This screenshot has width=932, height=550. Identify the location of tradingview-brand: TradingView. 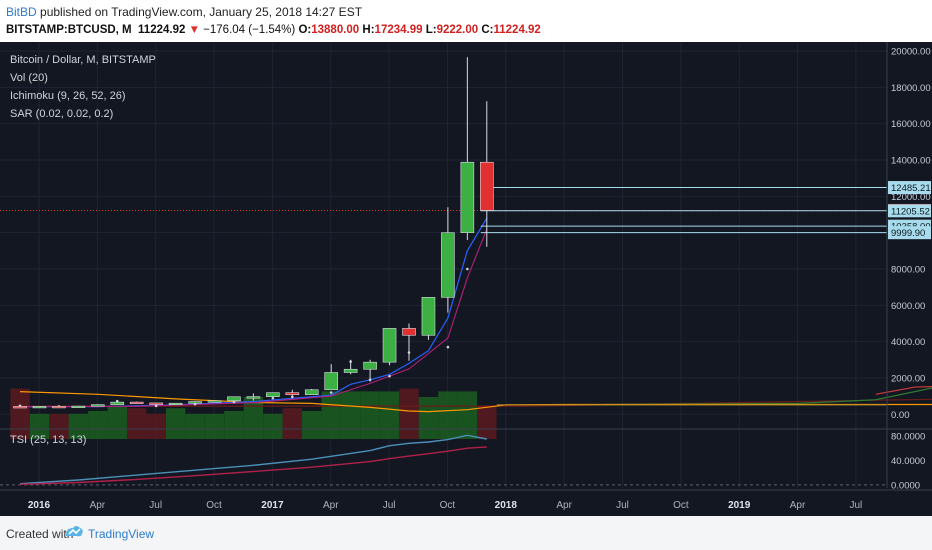
(121, 534).